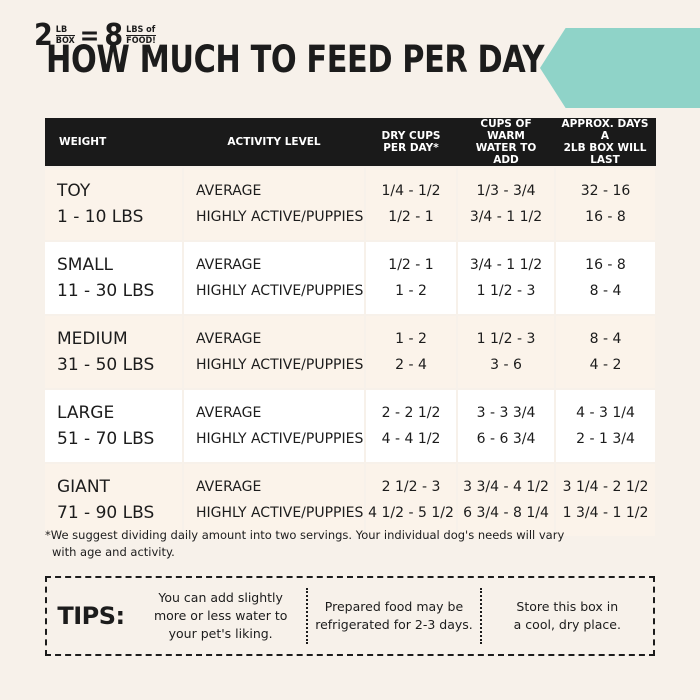 The image size is (700, 700). What do you see at coordinates (106, 365) in the screenshot?
I see `weight-cell-range: 31 - 50 LBS` at bounding box center [106, 365].